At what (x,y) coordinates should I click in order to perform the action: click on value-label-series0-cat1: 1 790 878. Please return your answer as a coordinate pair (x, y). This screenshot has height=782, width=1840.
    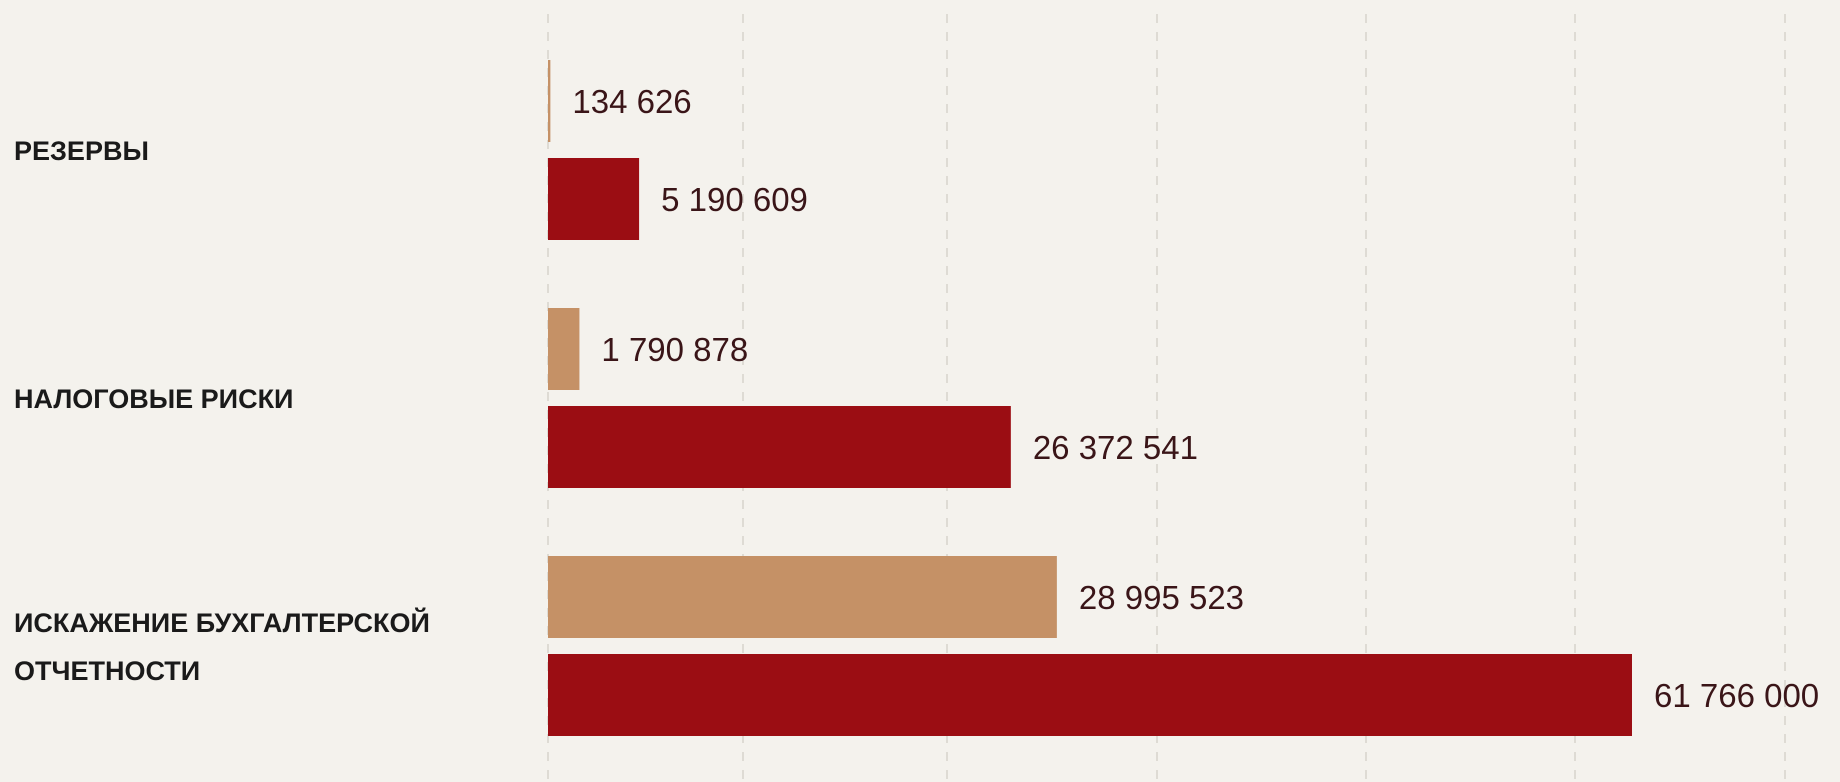
    Looking at the image, I should click on (674, 349).